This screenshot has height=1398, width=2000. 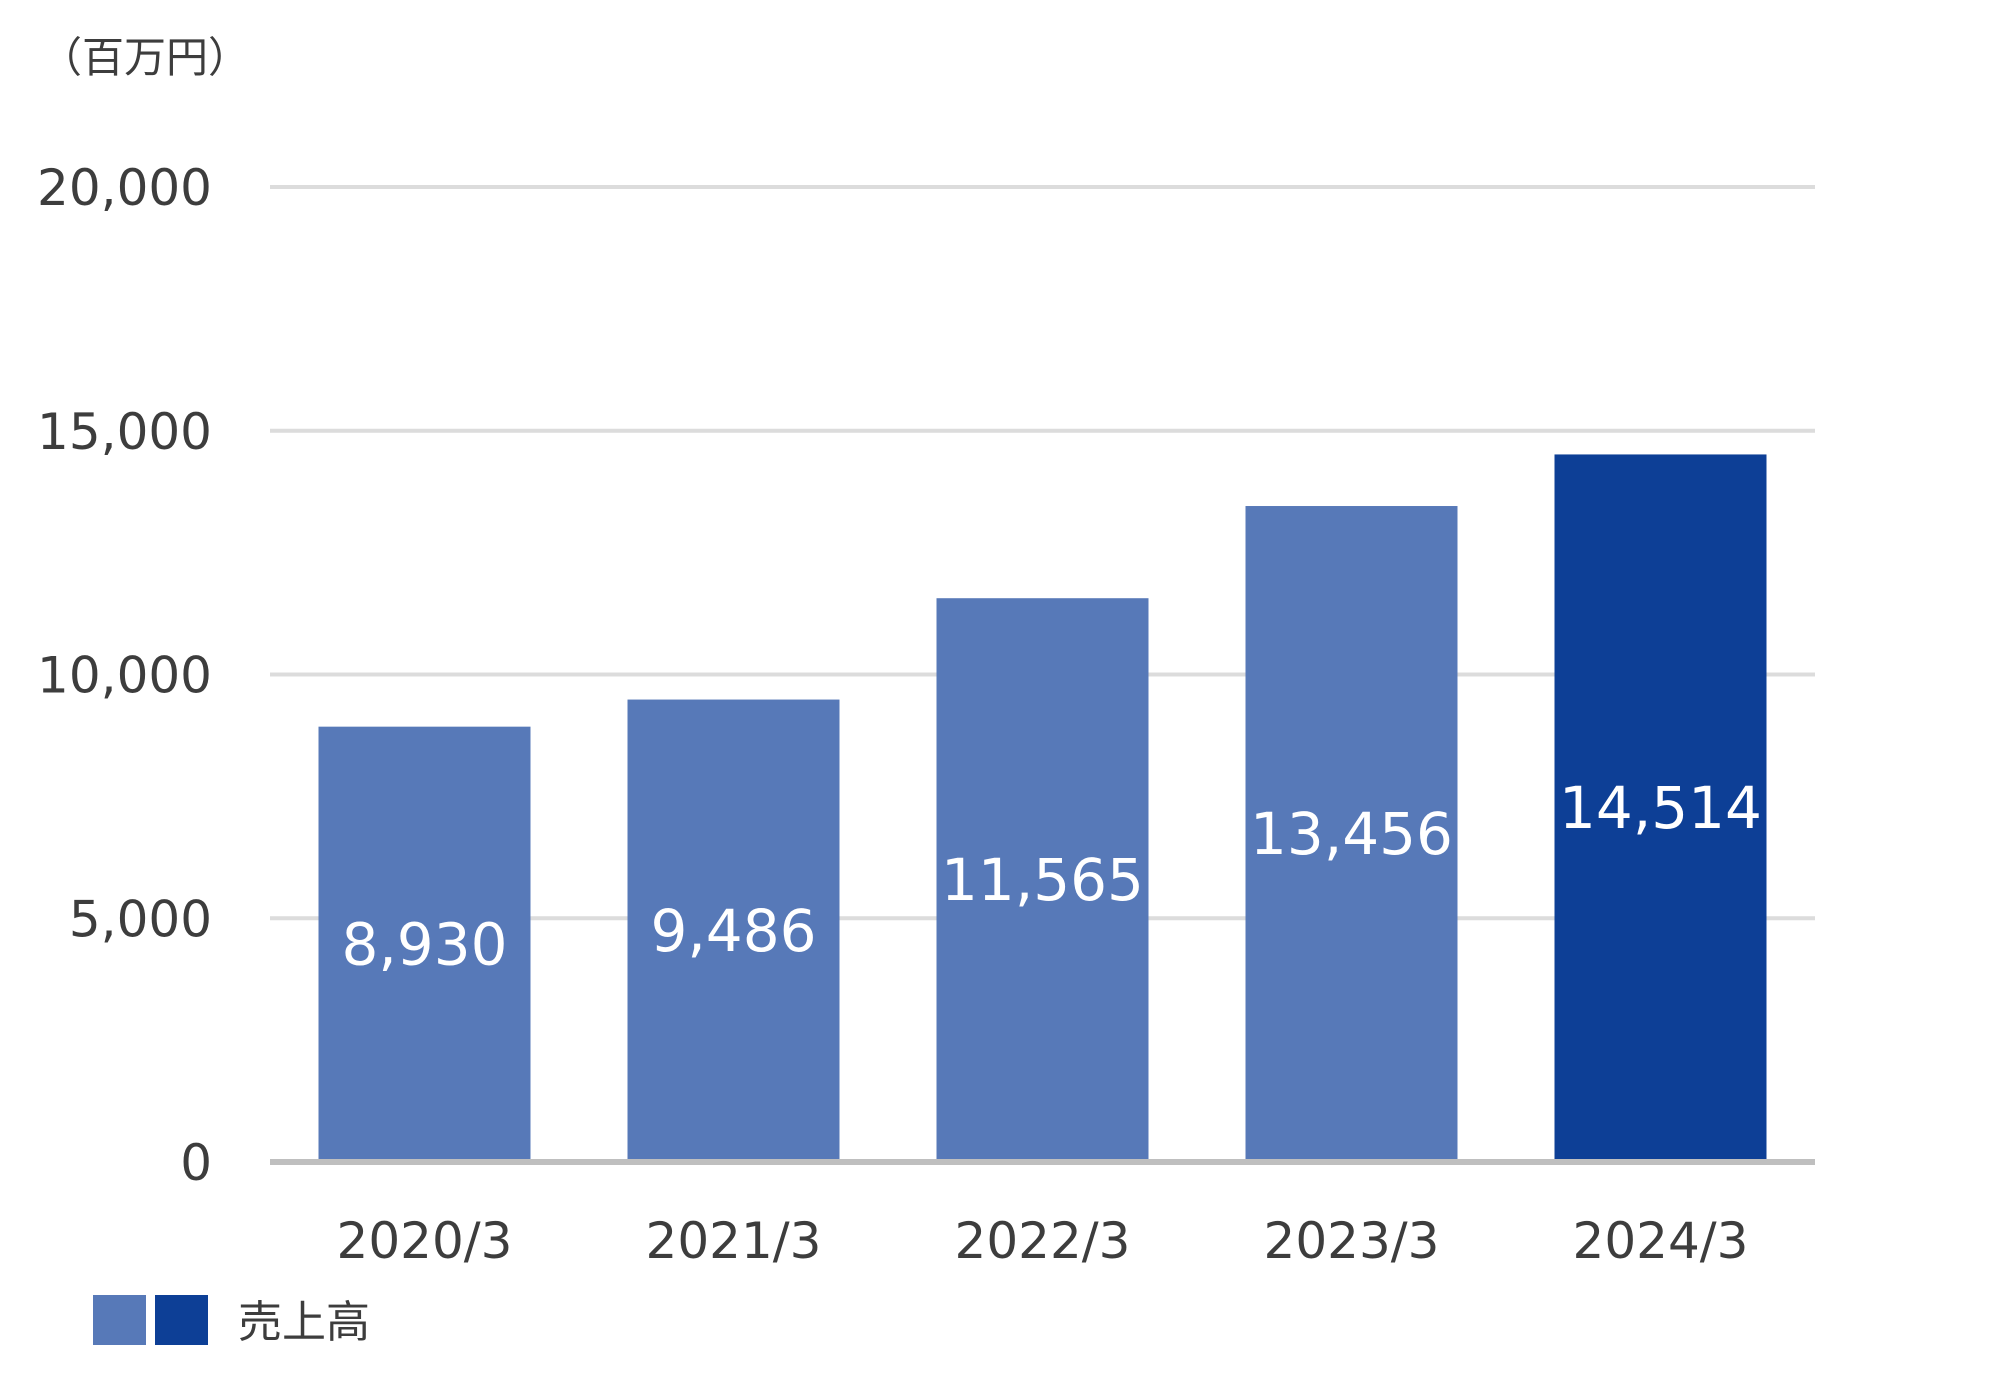 I want to click on legend-label: 売上高, so click(x=304, y=1322).